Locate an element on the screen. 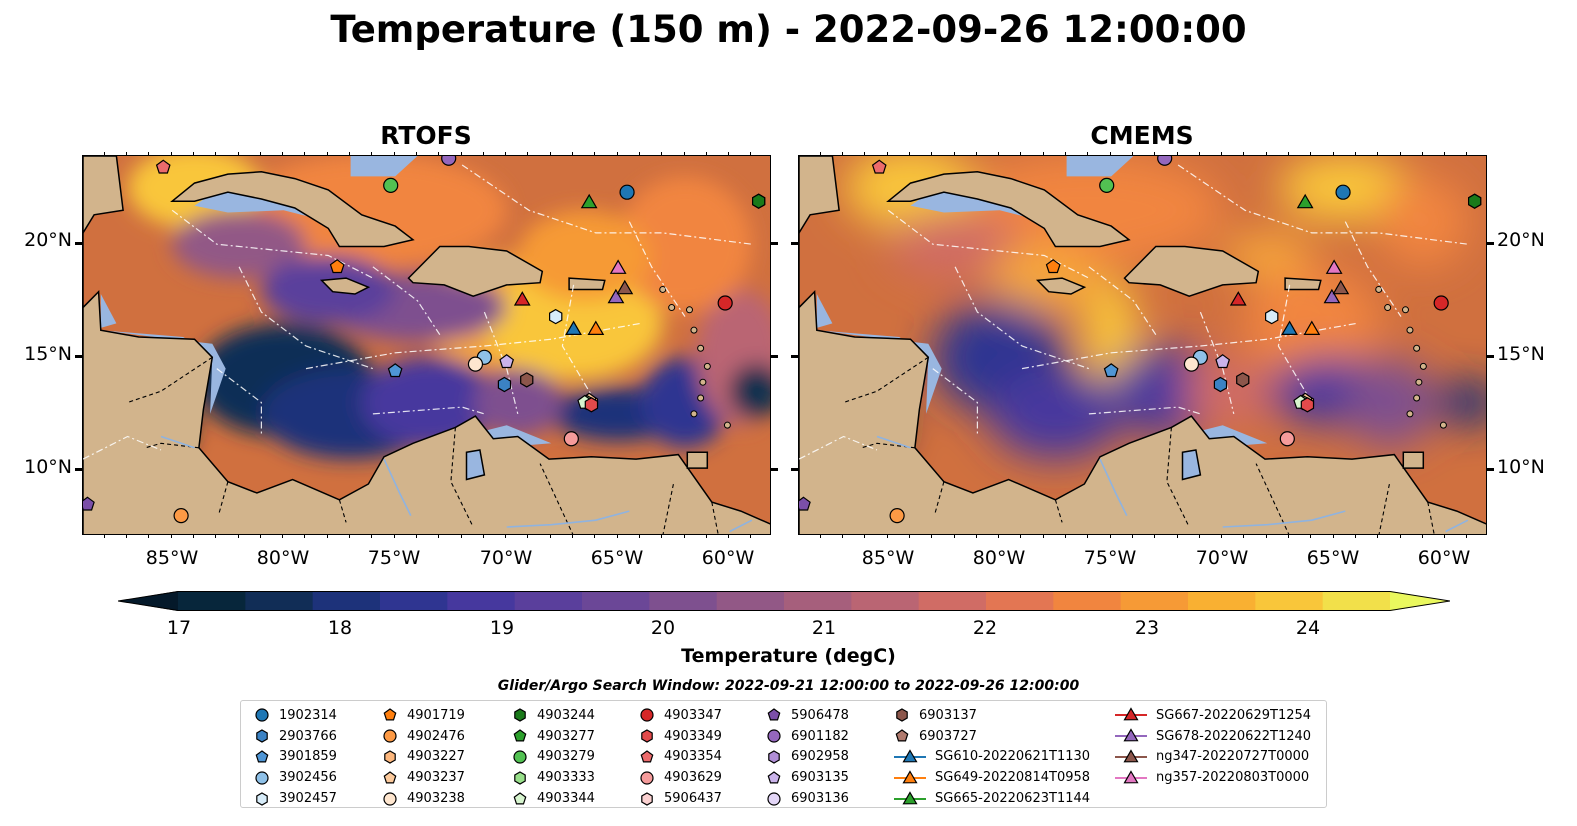 The height and width of the screenshot is (826, 1577). observation-marker-ng357-20220803T0000 is located at coordinates (618, 266).